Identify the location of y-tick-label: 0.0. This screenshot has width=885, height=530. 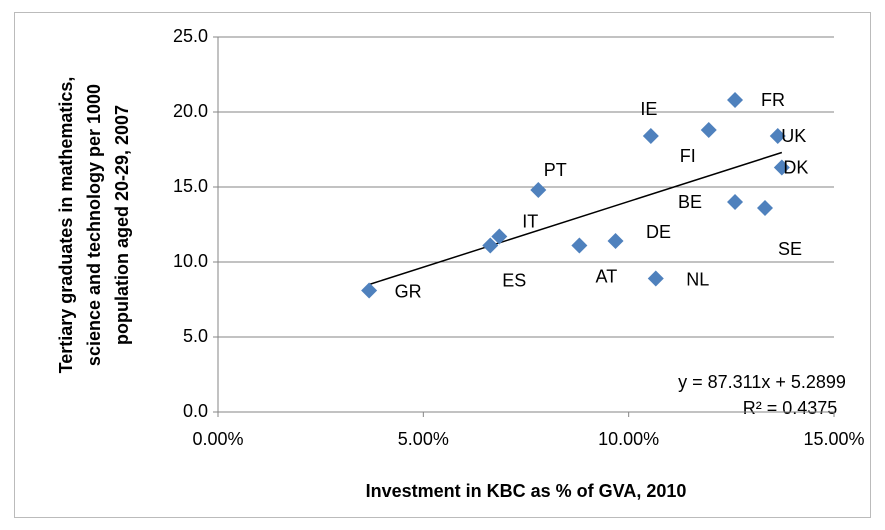
(195, 411).